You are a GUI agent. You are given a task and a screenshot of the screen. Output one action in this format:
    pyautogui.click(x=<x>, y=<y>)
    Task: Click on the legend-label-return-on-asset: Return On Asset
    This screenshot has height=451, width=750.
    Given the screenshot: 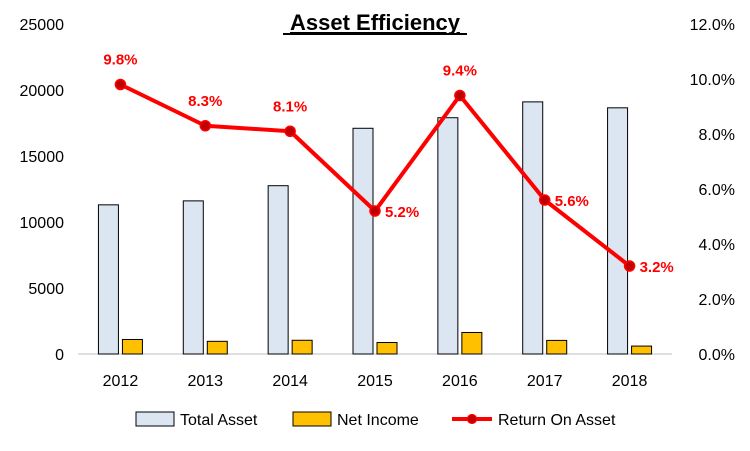 What is the action you would take?
    pyautogui.click(x=557, y=420)
    